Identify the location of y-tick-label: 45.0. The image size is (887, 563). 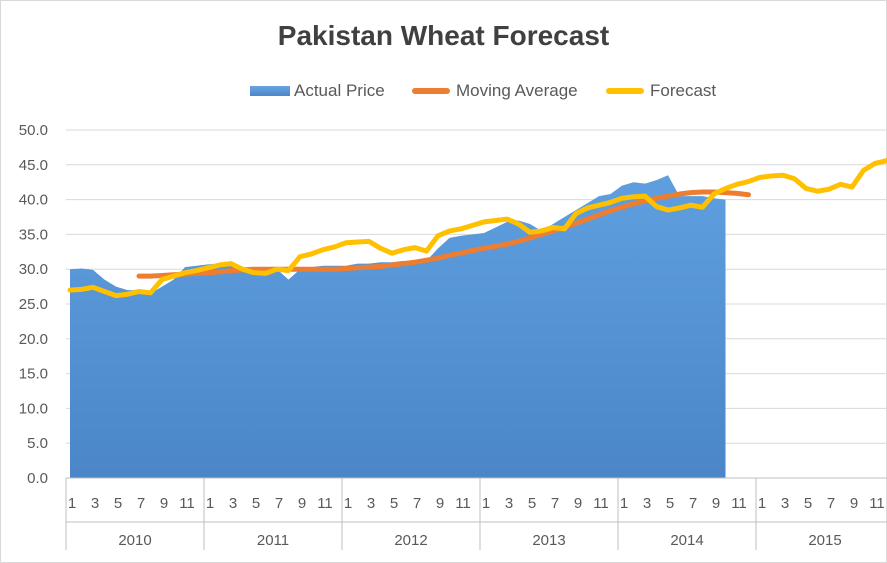
(33, 165).